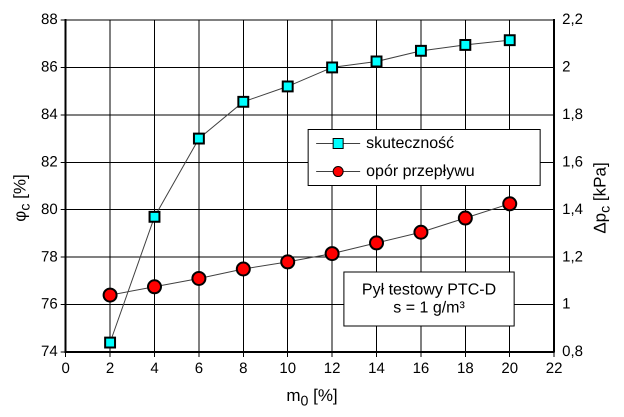 This screenshot has width=624, height=417. What do you see at coordinates (421, 369) in the screenshot?
I see `x-tick-label: 16` at bounding box center [421, 369].